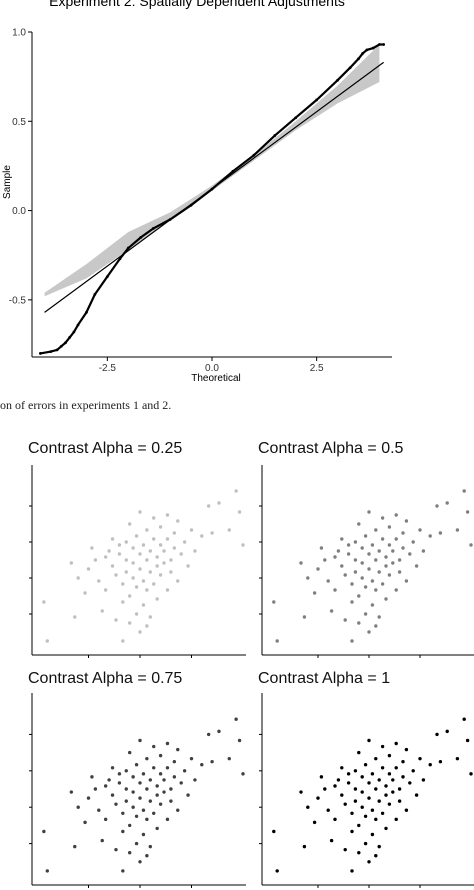 This screenshot has width=474, height=890. What do you see at coordinates (86, 405) in the screenshot?
I see `figure-caption: on of errors in experiments 1 and 2.` at bounding box center [86, 405].